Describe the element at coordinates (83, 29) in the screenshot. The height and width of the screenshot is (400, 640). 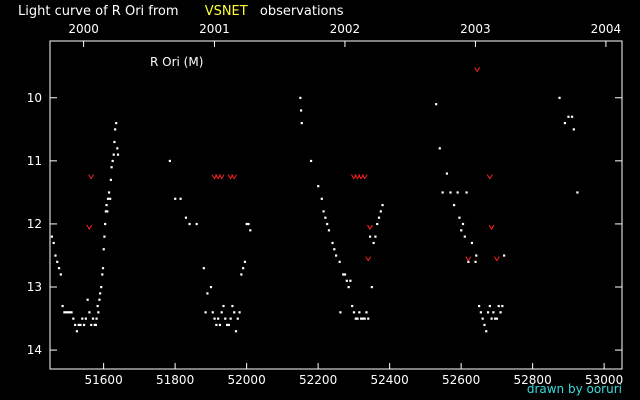
I see `year-tick-label: 2000` at that location.